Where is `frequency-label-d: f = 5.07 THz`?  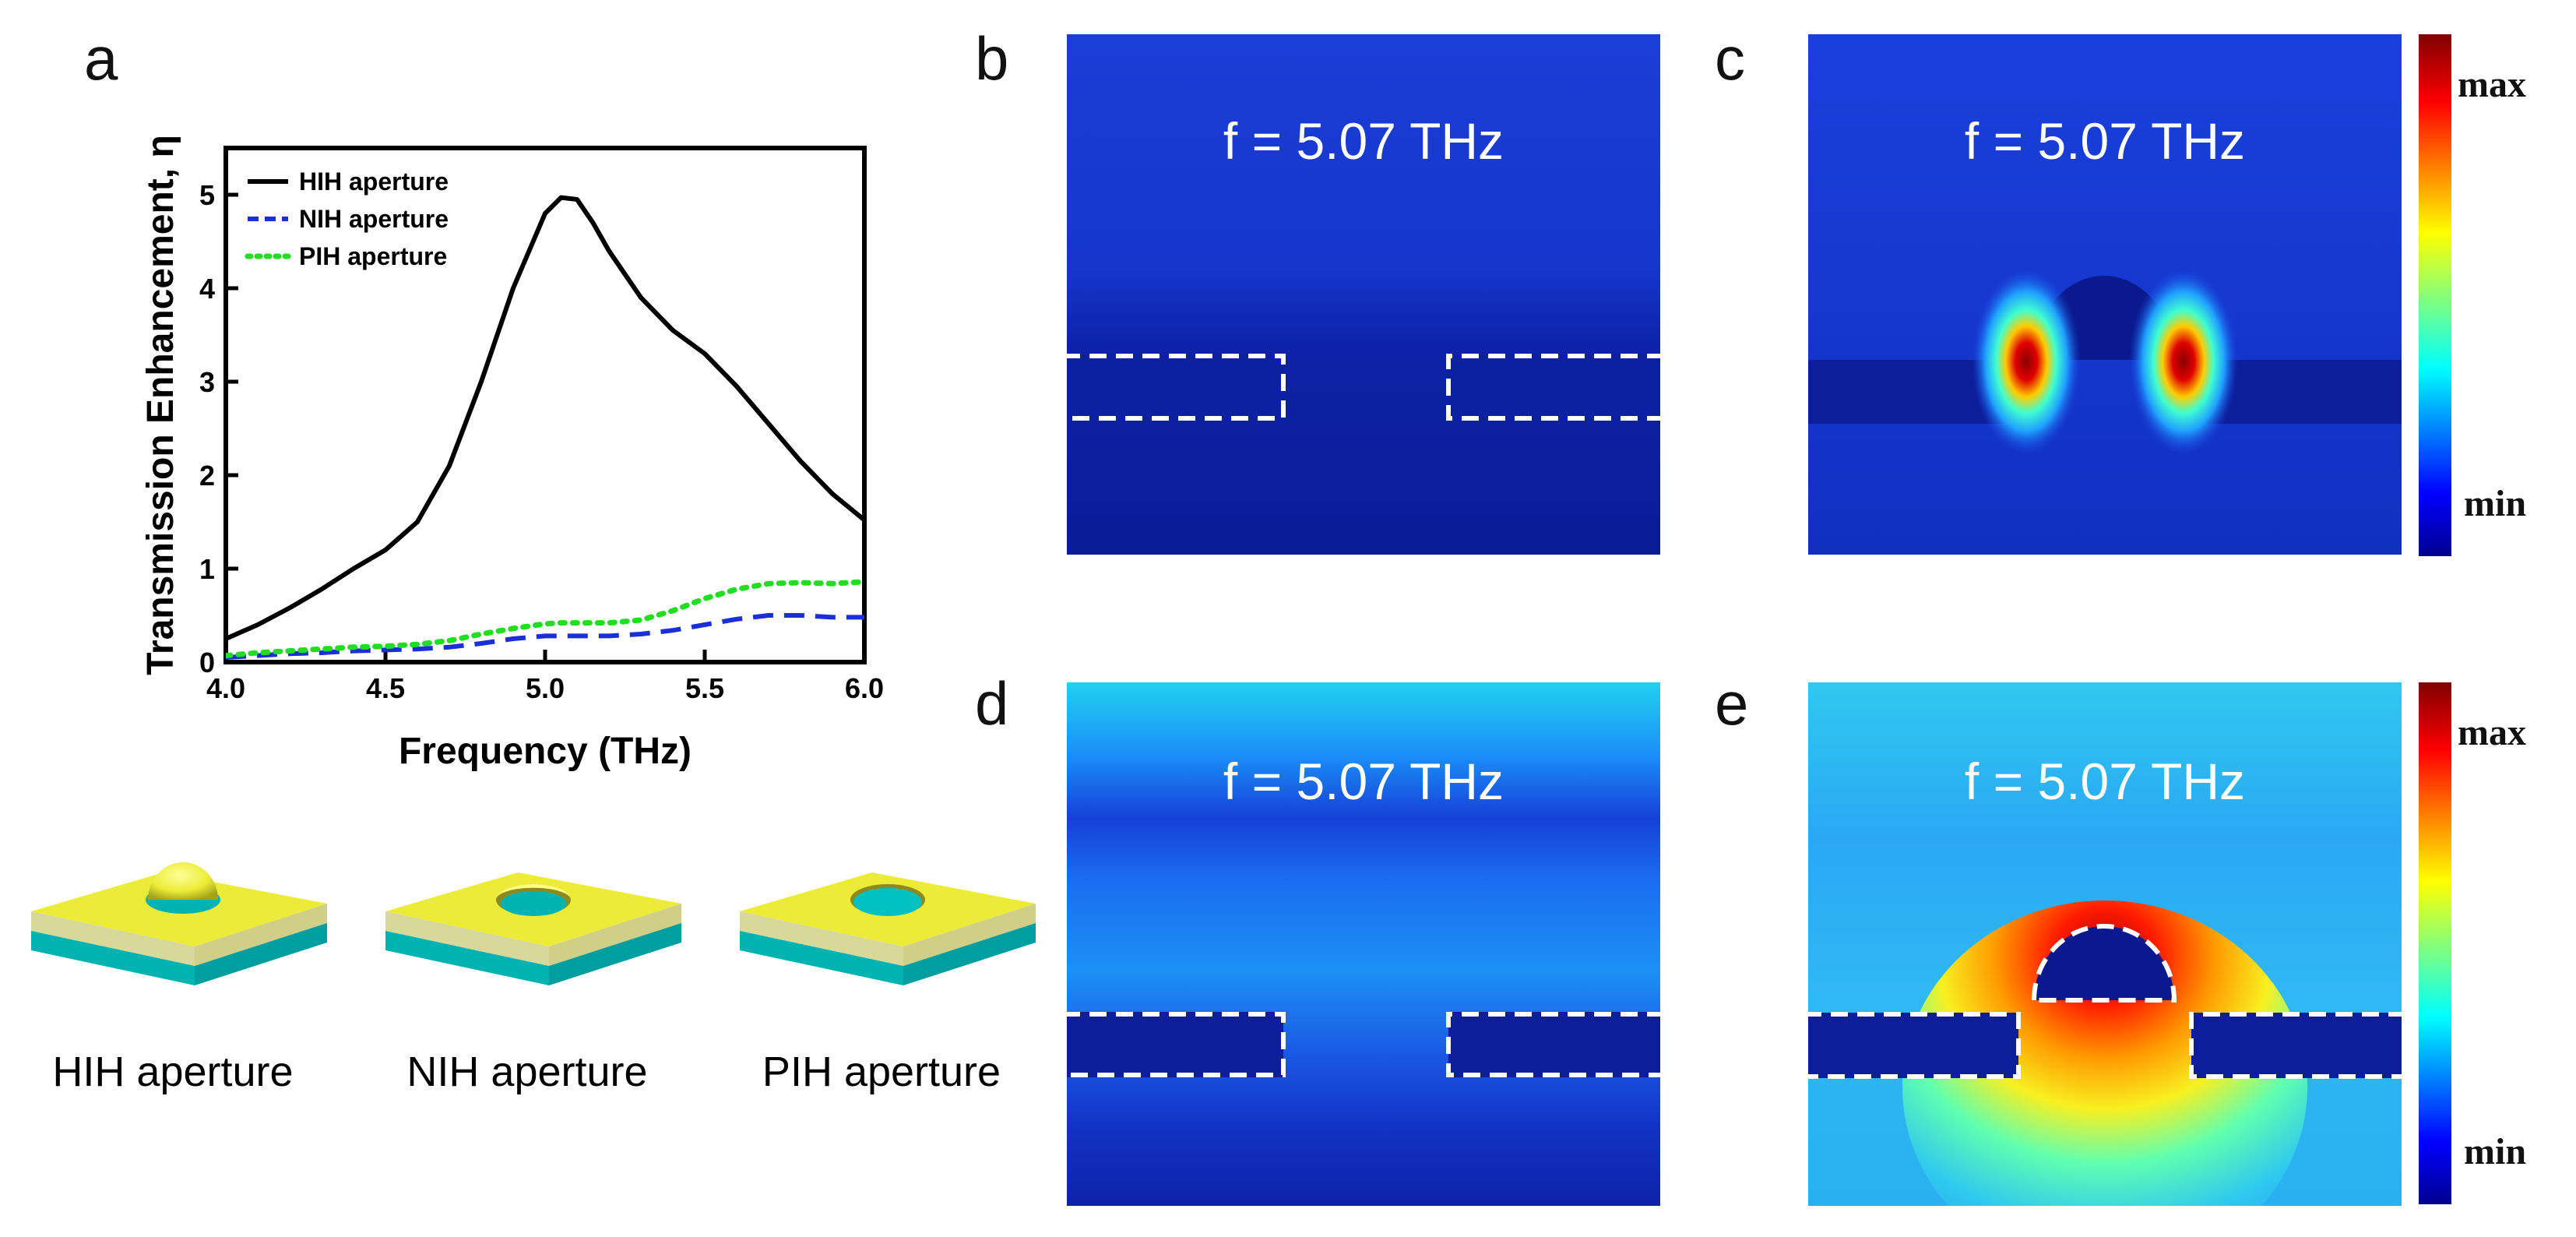 frequency-label-d: f = 5.07 THz is located at coordinates (1363, 781).